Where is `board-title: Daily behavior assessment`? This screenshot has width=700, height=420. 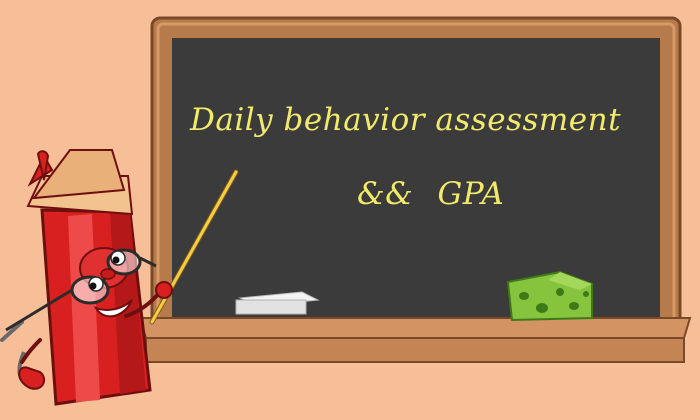 board-title: Daily behavior assessment is located at coordinates (406, 120).